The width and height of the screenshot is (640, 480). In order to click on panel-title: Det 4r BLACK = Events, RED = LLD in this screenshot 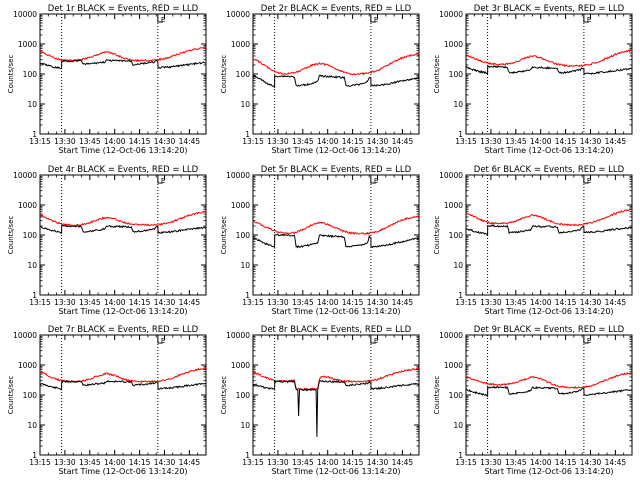, I will do `click(123, 170)`.